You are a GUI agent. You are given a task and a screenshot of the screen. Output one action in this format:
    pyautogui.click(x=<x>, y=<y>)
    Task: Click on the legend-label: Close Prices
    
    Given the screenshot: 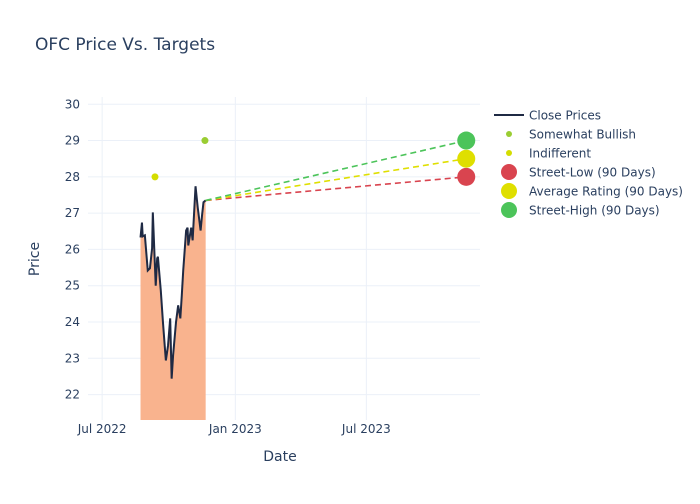 What is the action you would take?
    pyautogui.click(x=565, y=116)
    